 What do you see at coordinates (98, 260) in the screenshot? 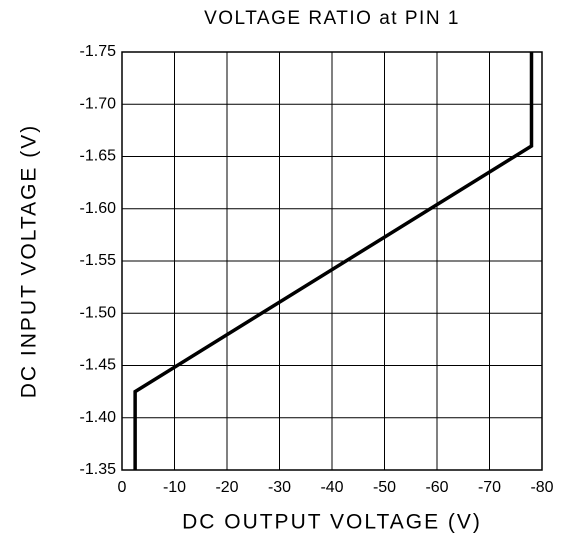
I see `y-tick-label: -1.55` at bounding box center [98, 260].